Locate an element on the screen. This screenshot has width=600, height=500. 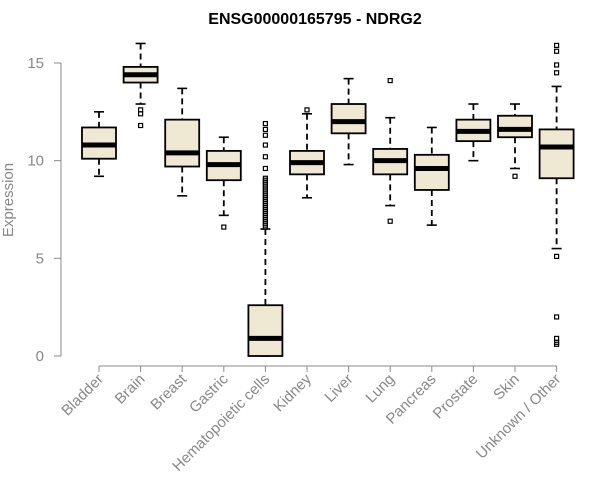
x-tick-label: Breast is located at coordinates (168, 391).